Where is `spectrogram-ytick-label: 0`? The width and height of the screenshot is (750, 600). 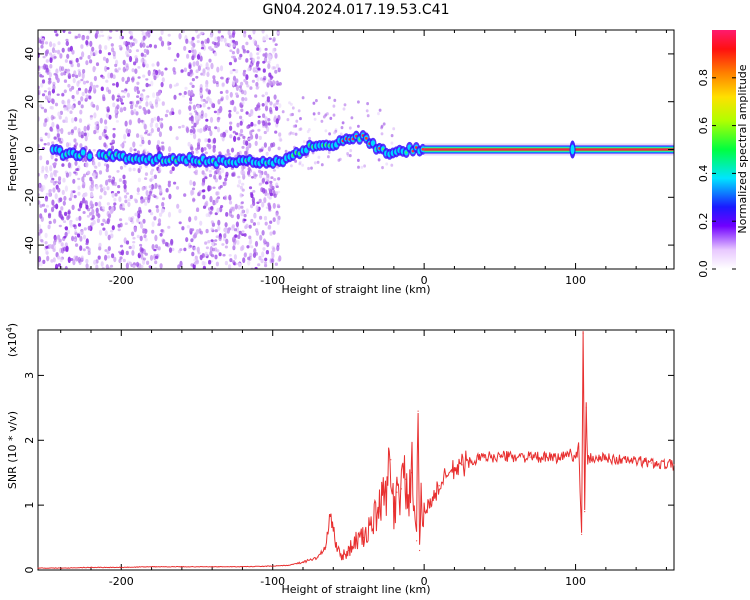
spectrogram-ytick-label: 0 is located at coordinates (29, 149).